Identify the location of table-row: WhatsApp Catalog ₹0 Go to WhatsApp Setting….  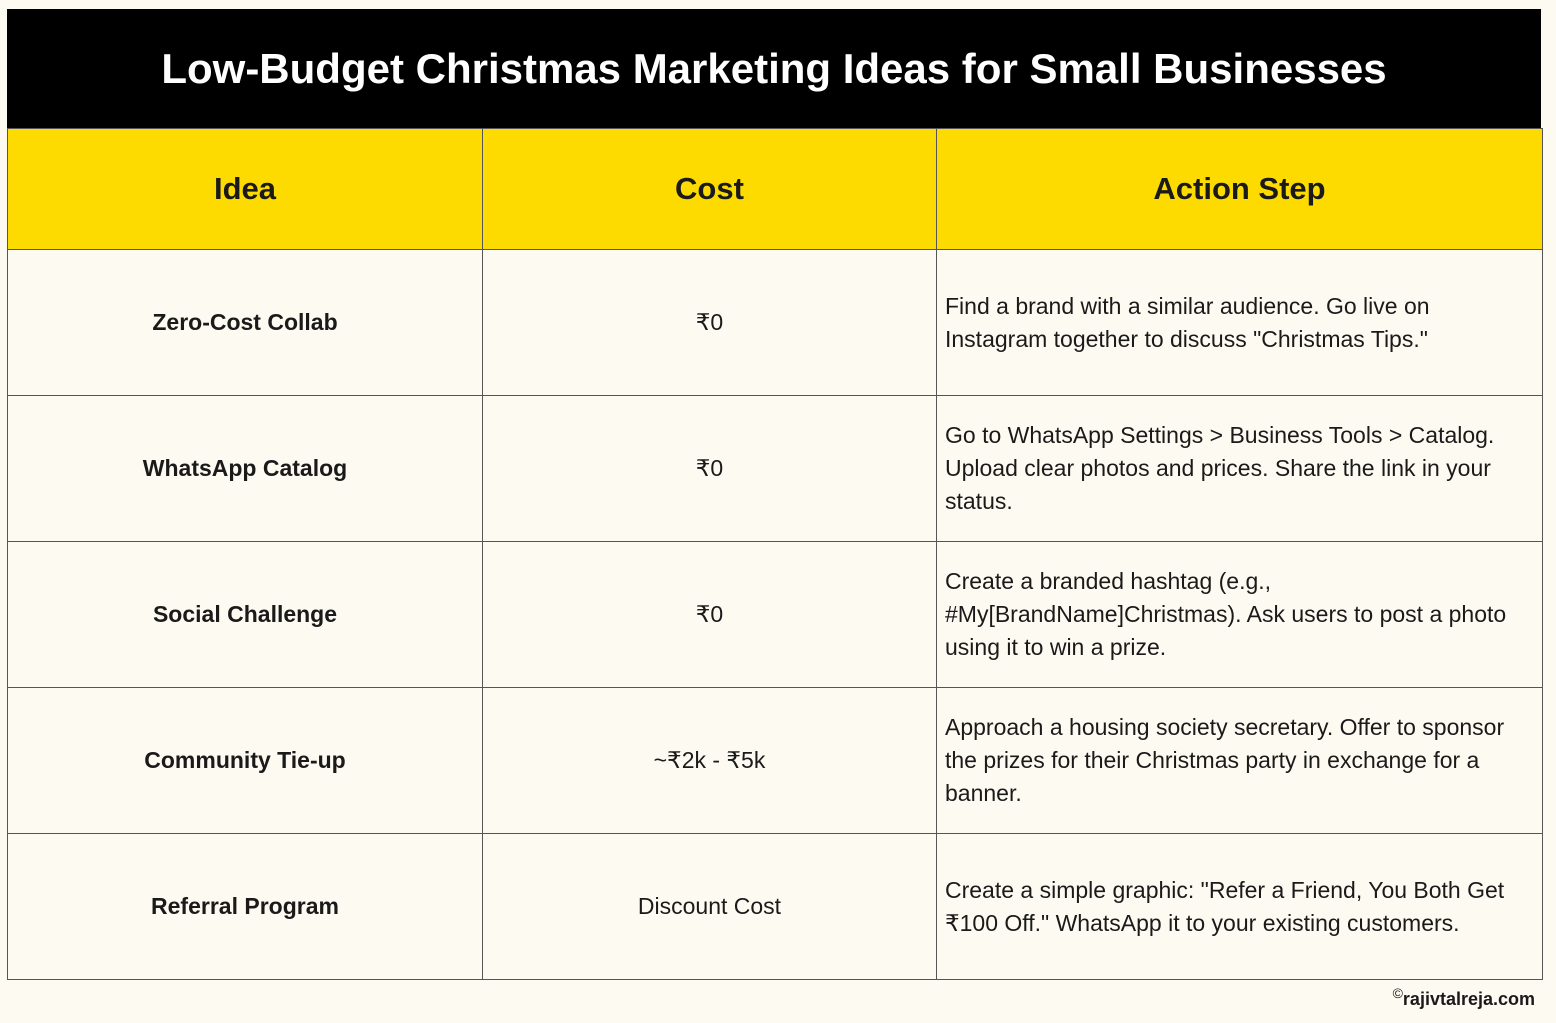
(775, 468).